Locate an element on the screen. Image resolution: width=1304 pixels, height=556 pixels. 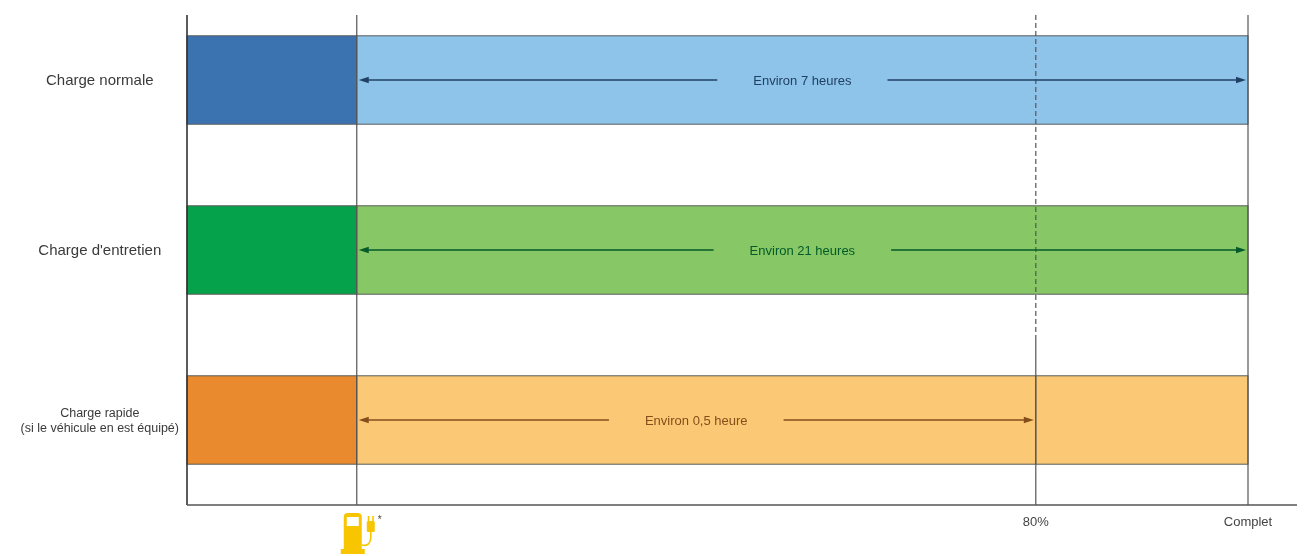
y-tick-label: Charge d'entretien is located at coordinates (100, 250).